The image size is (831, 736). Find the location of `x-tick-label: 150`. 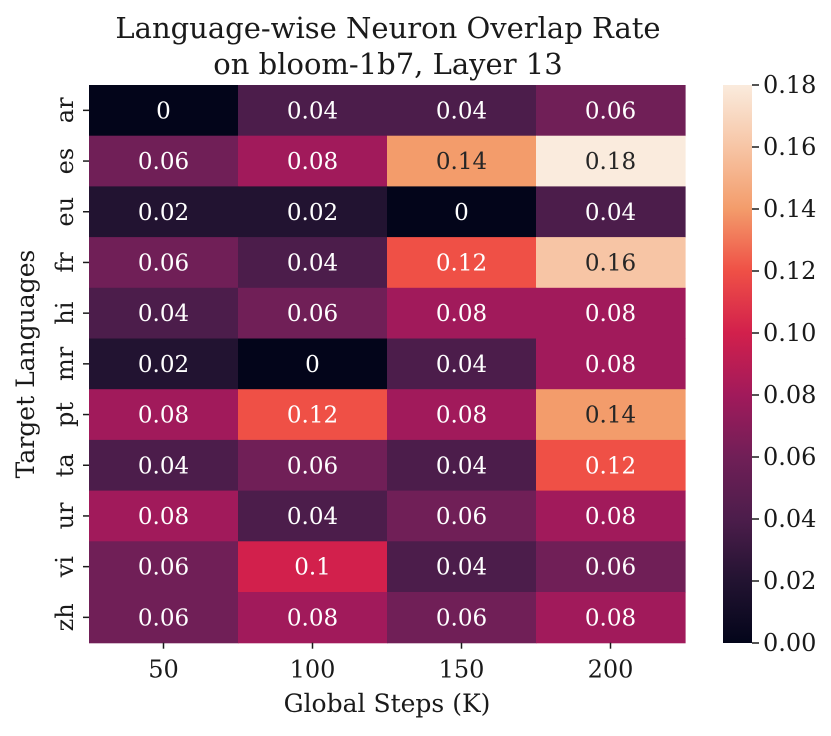

x-tick-label: 150 is located at coordinates (462, 670).